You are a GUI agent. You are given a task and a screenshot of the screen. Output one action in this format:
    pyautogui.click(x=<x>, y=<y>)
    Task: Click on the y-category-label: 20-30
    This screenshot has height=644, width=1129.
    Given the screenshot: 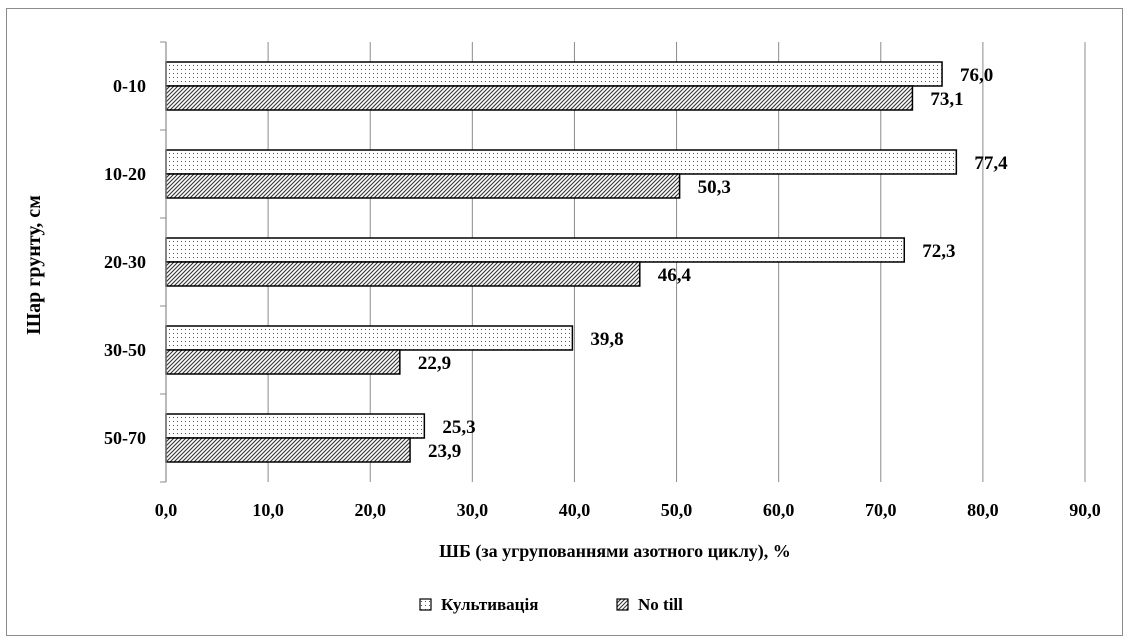 What is the action you would take?
    pyautogui.click(x=125, y=262)
    